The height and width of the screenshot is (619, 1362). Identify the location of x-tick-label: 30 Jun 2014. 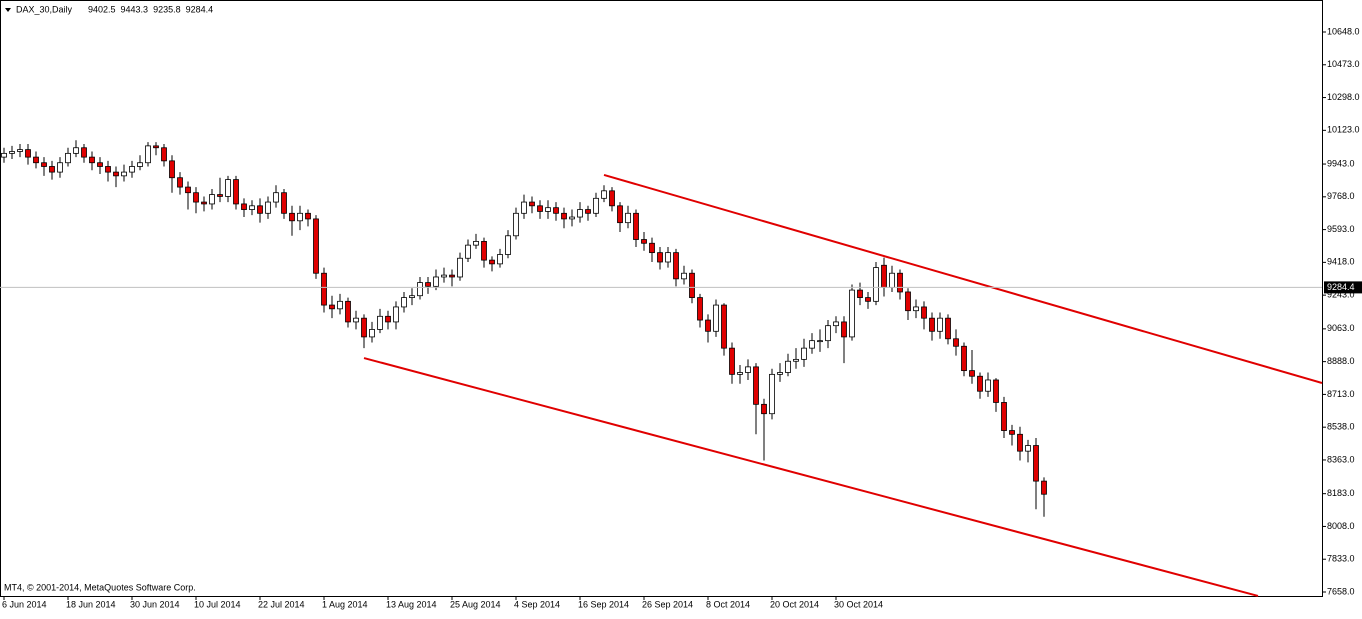
(155, 604).